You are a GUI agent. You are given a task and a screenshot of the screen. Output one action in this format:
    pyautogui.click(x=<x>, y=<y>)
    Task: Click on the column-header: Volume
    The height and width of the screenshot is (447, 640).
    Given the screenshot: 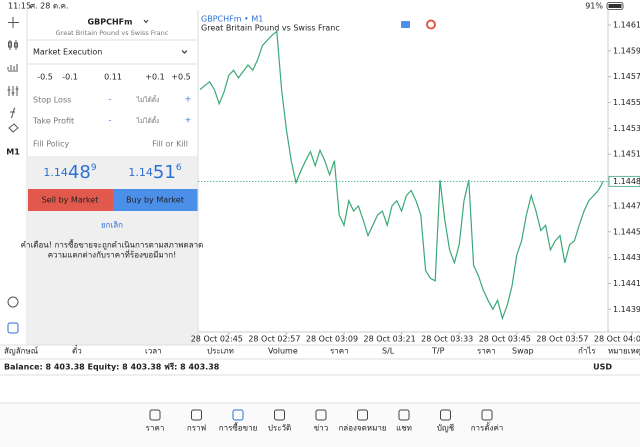 What is the action you would take?
    pyautogui.click(x=283, y=351)
    